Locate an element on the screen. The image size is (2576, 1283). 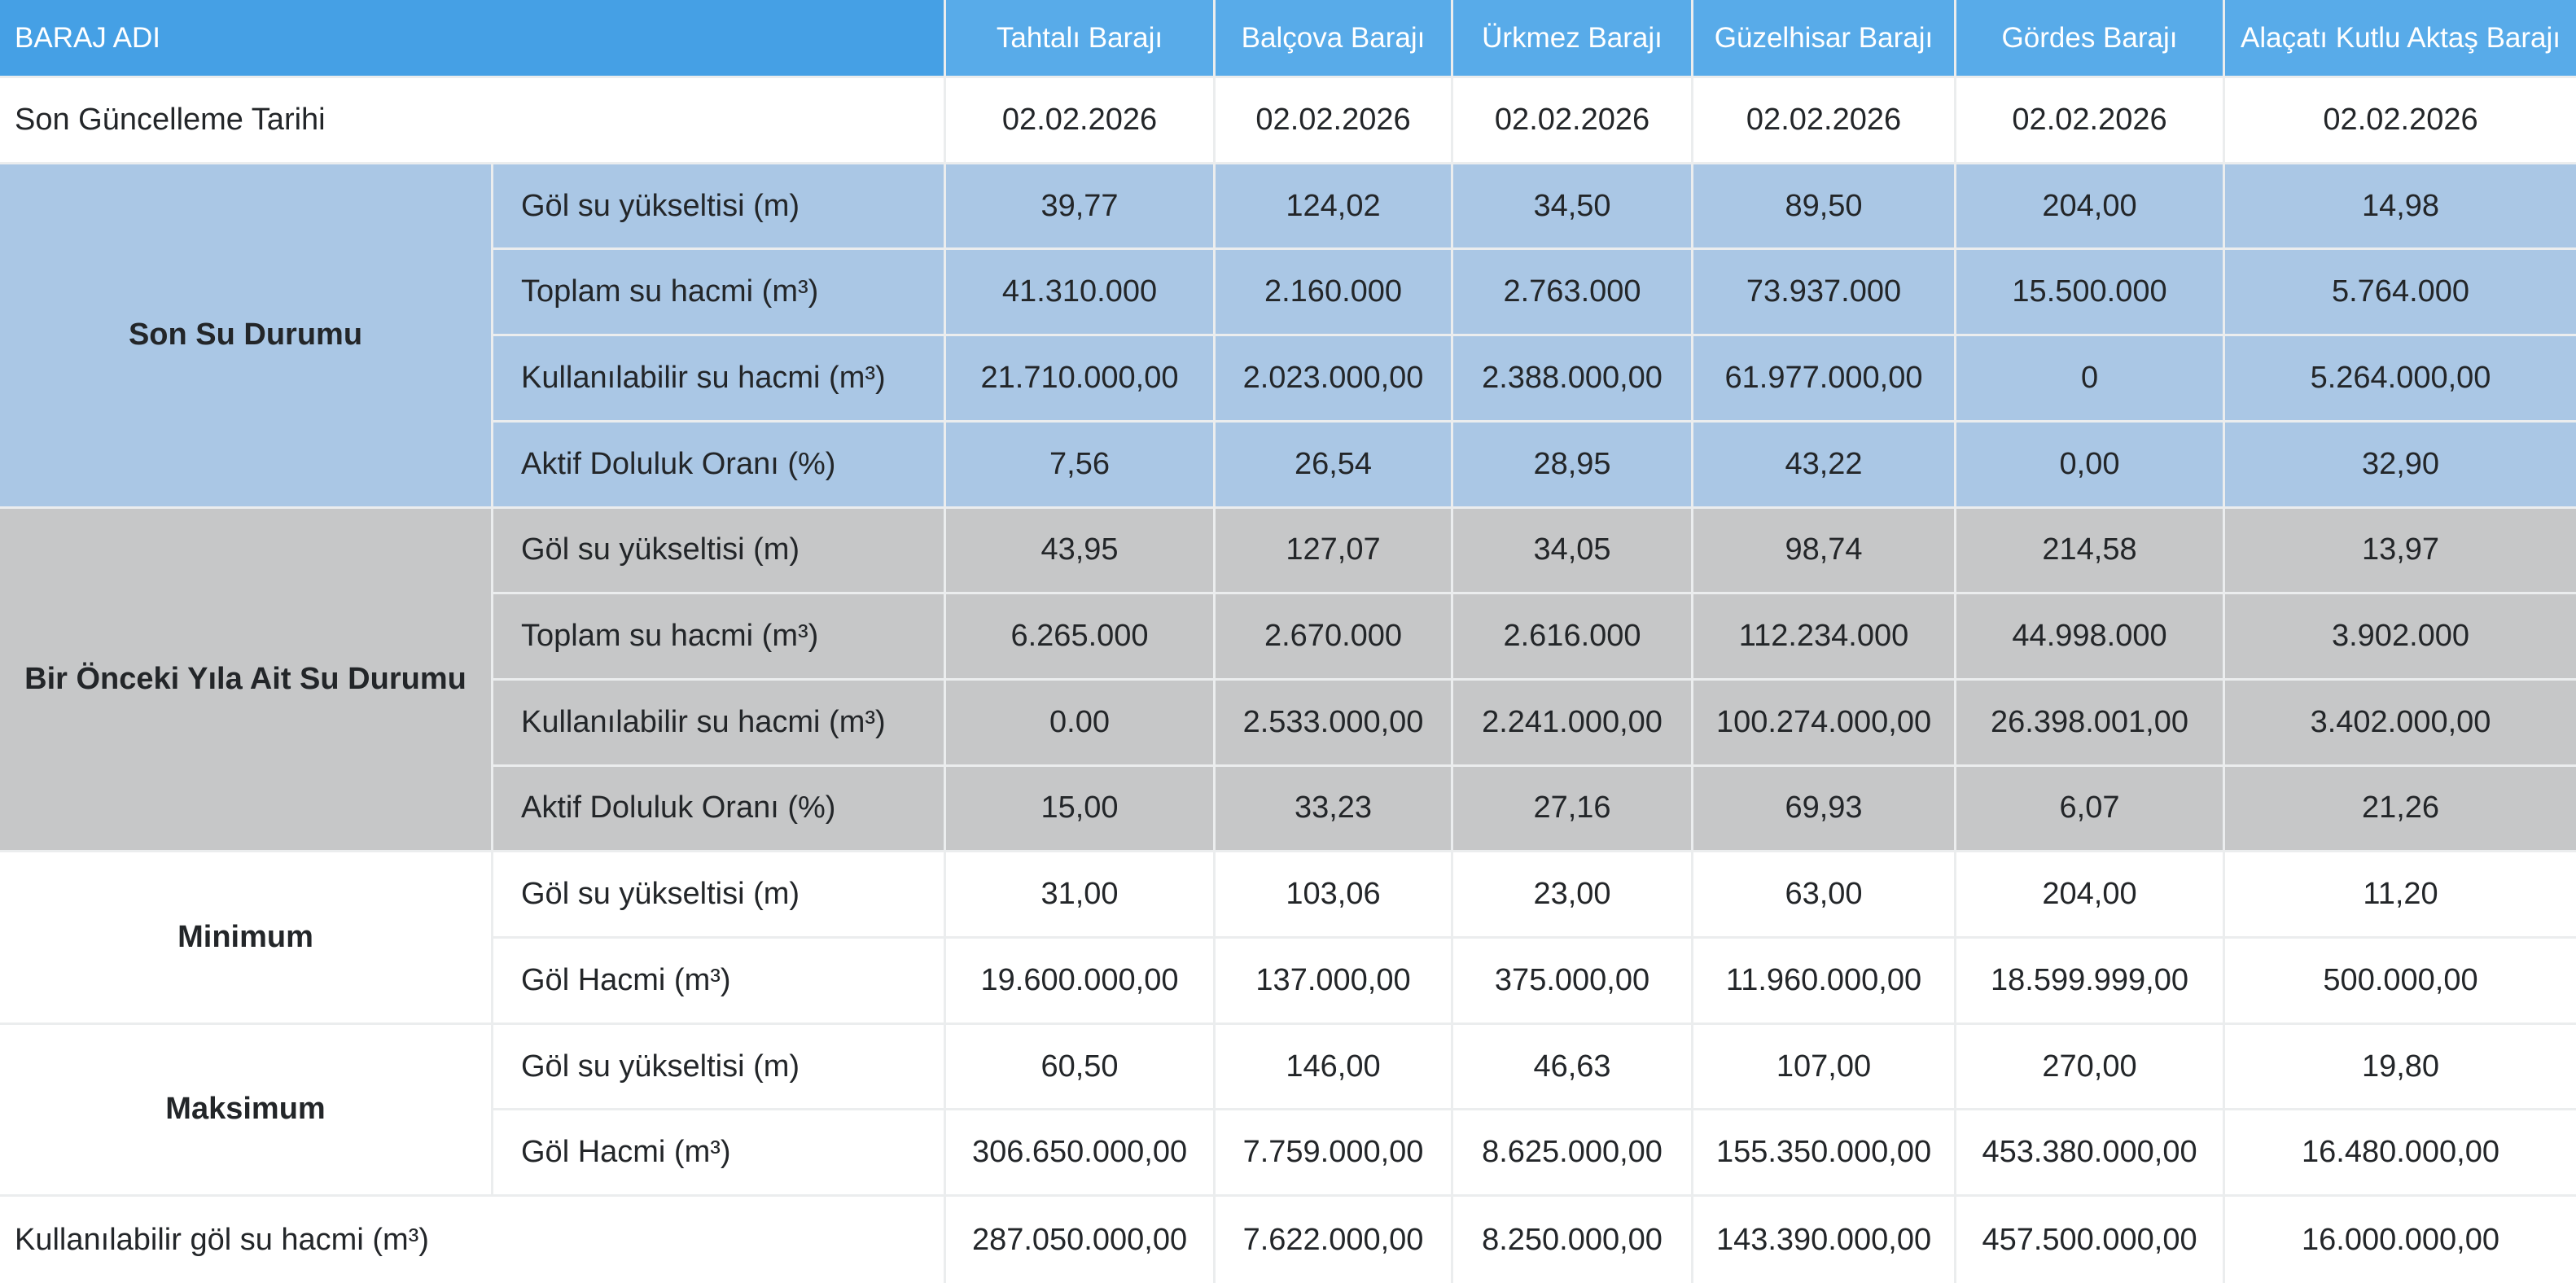
data-cell: 2.670.000 is located at coordinates (1335, 637).